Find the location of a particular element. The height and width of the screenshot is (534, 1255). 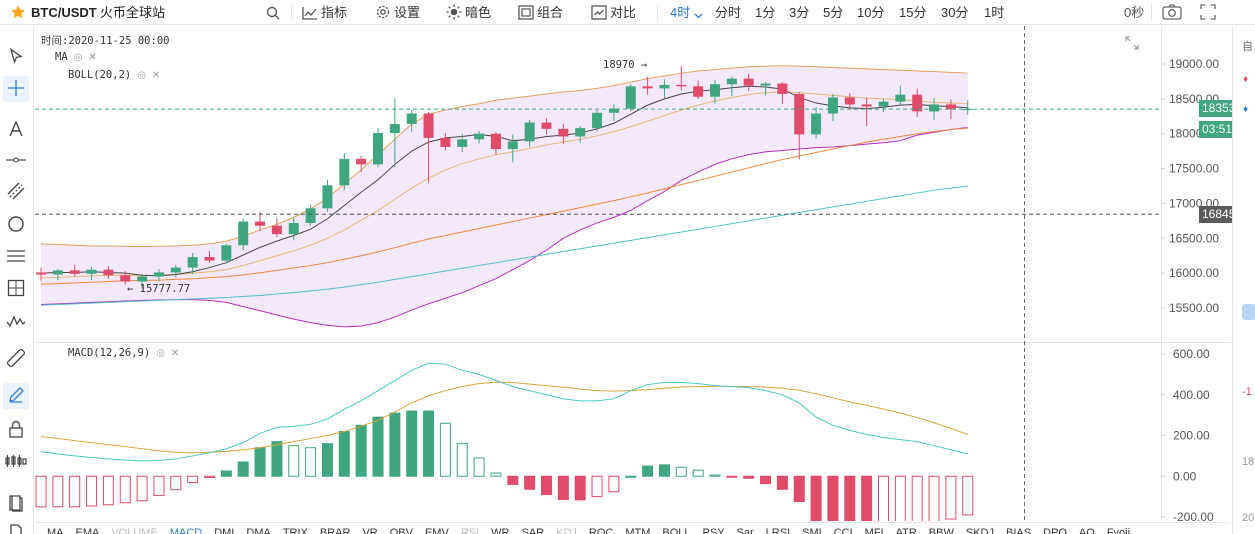

indicator-tab: VR is located at coordinates (370, 530).